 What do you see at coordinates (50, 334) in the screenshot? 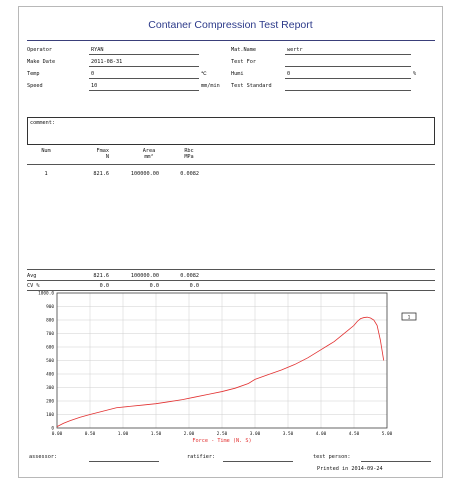
I see `chart-y-tick-label: 700` at bounding box center [50, 334].